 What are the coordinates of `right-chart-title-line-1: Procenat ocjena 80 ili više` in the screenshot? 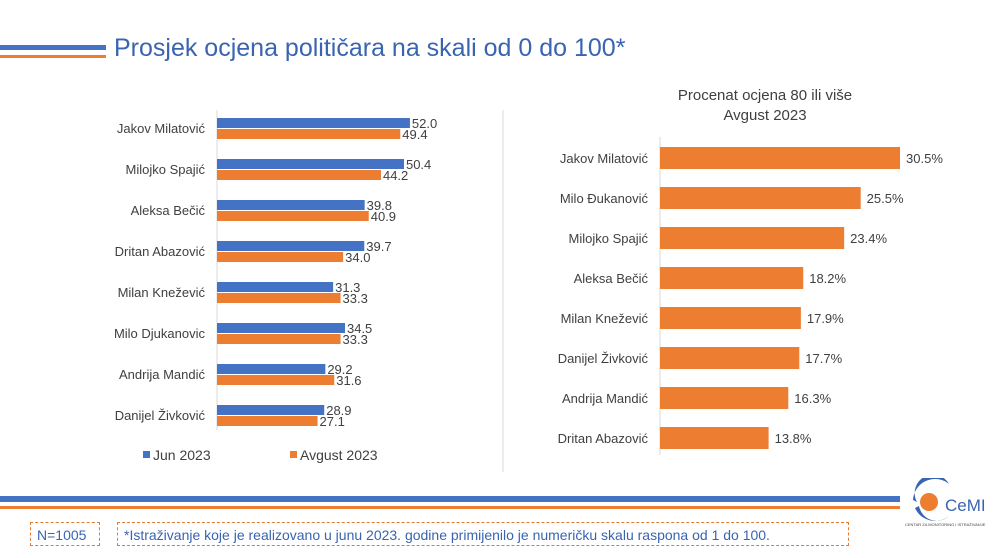 It's located at (765, 95).